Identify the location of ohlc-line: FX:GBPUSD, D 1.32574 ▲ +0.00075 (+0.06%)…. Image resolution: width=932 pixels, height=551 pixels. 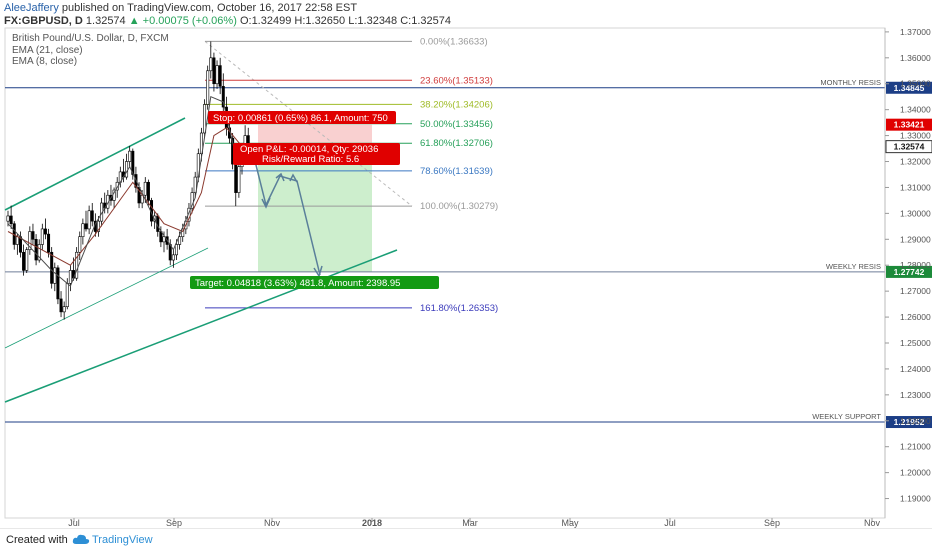
(227, 21).